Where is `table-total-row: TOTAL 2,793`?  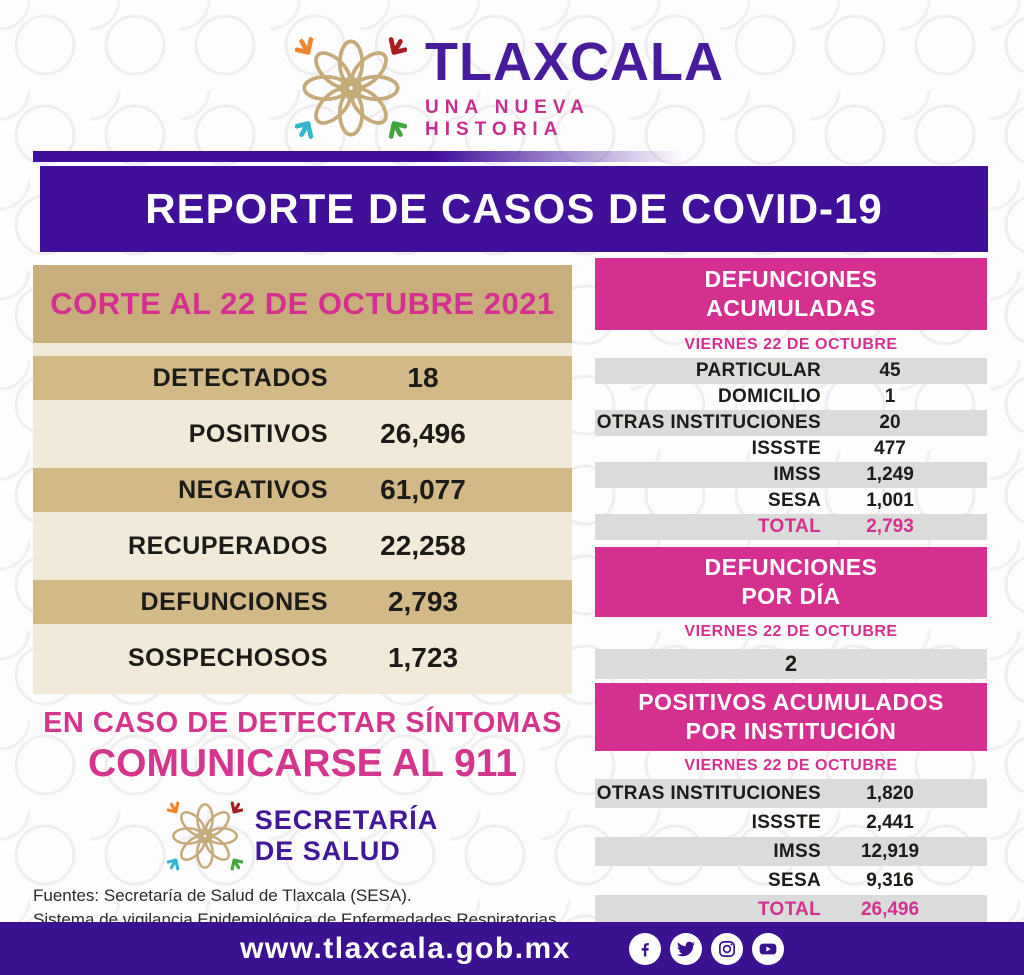
table-total-row: TOTAL 2,793 is located at coordinates (791, 527).